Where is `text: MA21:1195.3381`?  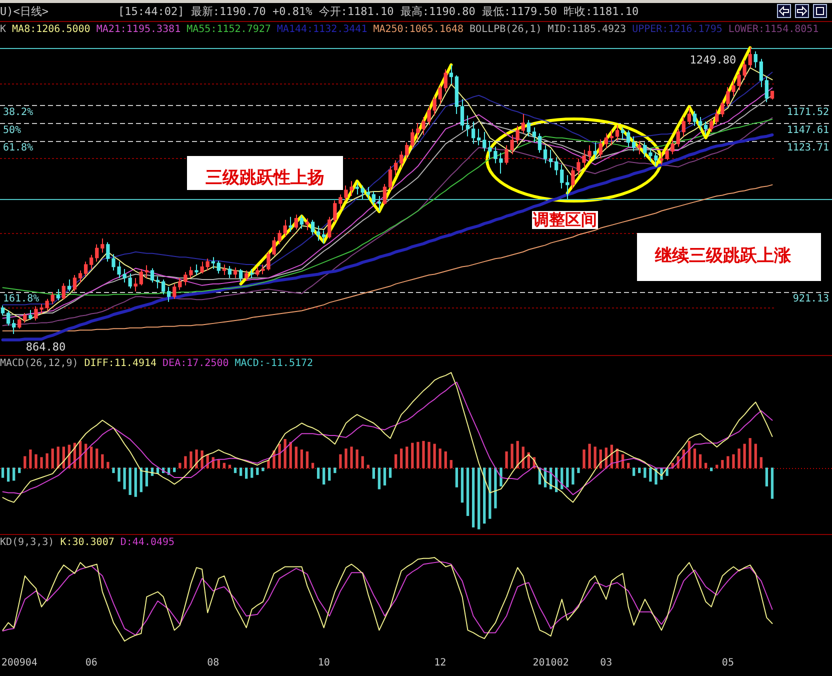 text: MA21:1195.3381 is located at coordinates (138, 29).